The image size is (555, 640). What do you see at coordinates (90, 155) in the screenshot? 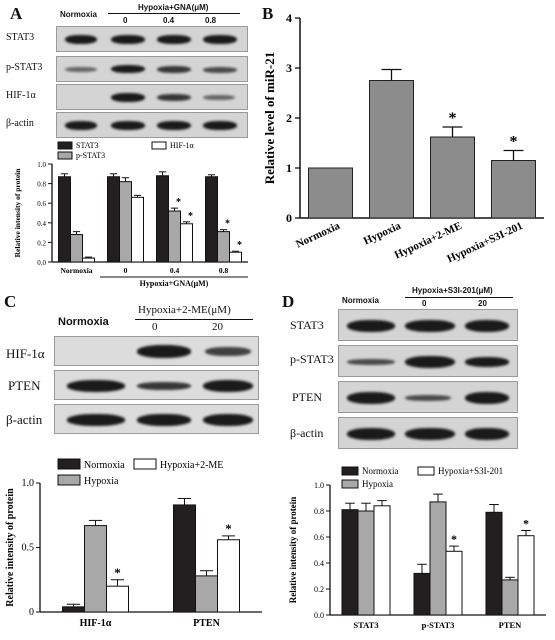
I see `legend-label: p-STAT3` at bounding box center [90, 155].